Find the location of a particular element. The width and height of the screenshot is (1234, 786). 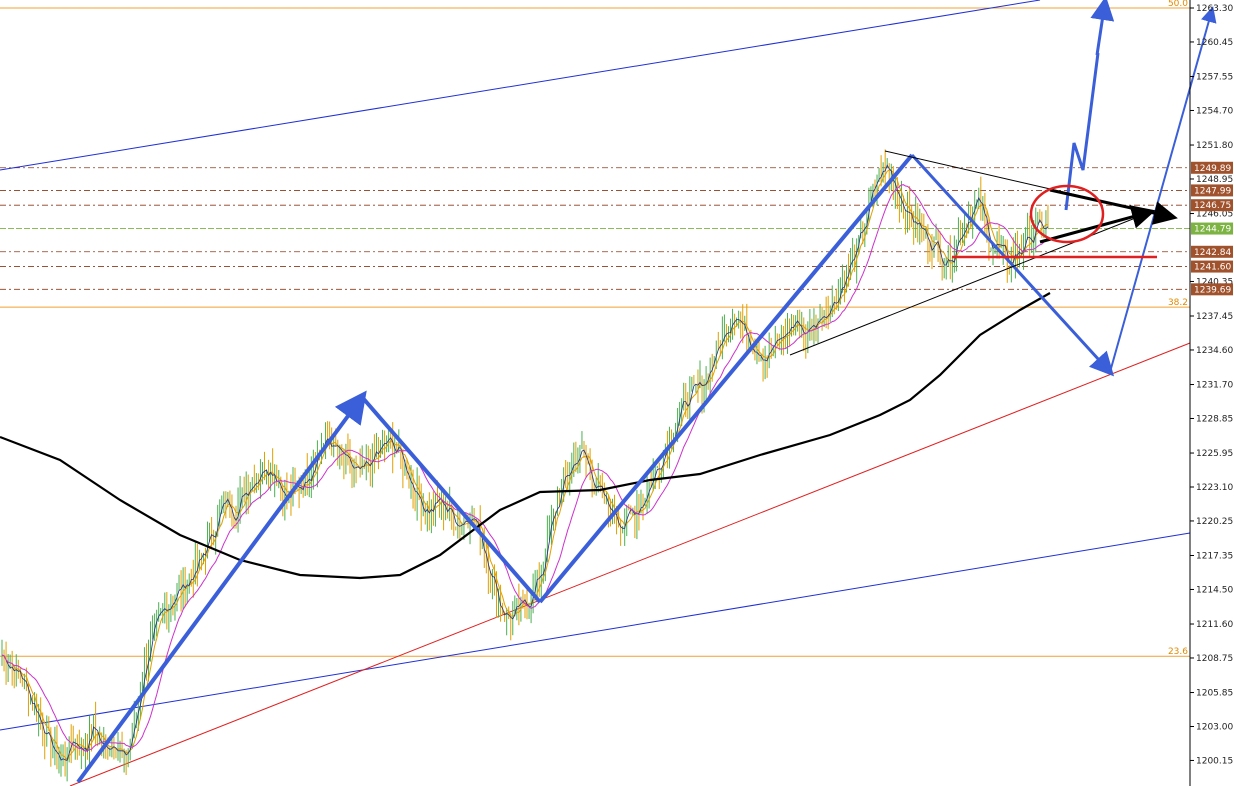

price-badge-label: 1241.60 is located at coordinates (1212, 268).